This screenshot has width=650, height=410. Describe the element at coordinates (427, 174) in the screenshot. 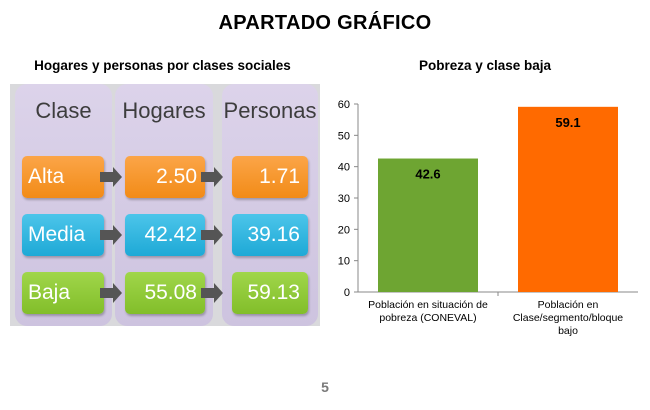

I see `bar-value-label: 42.6` at that location.